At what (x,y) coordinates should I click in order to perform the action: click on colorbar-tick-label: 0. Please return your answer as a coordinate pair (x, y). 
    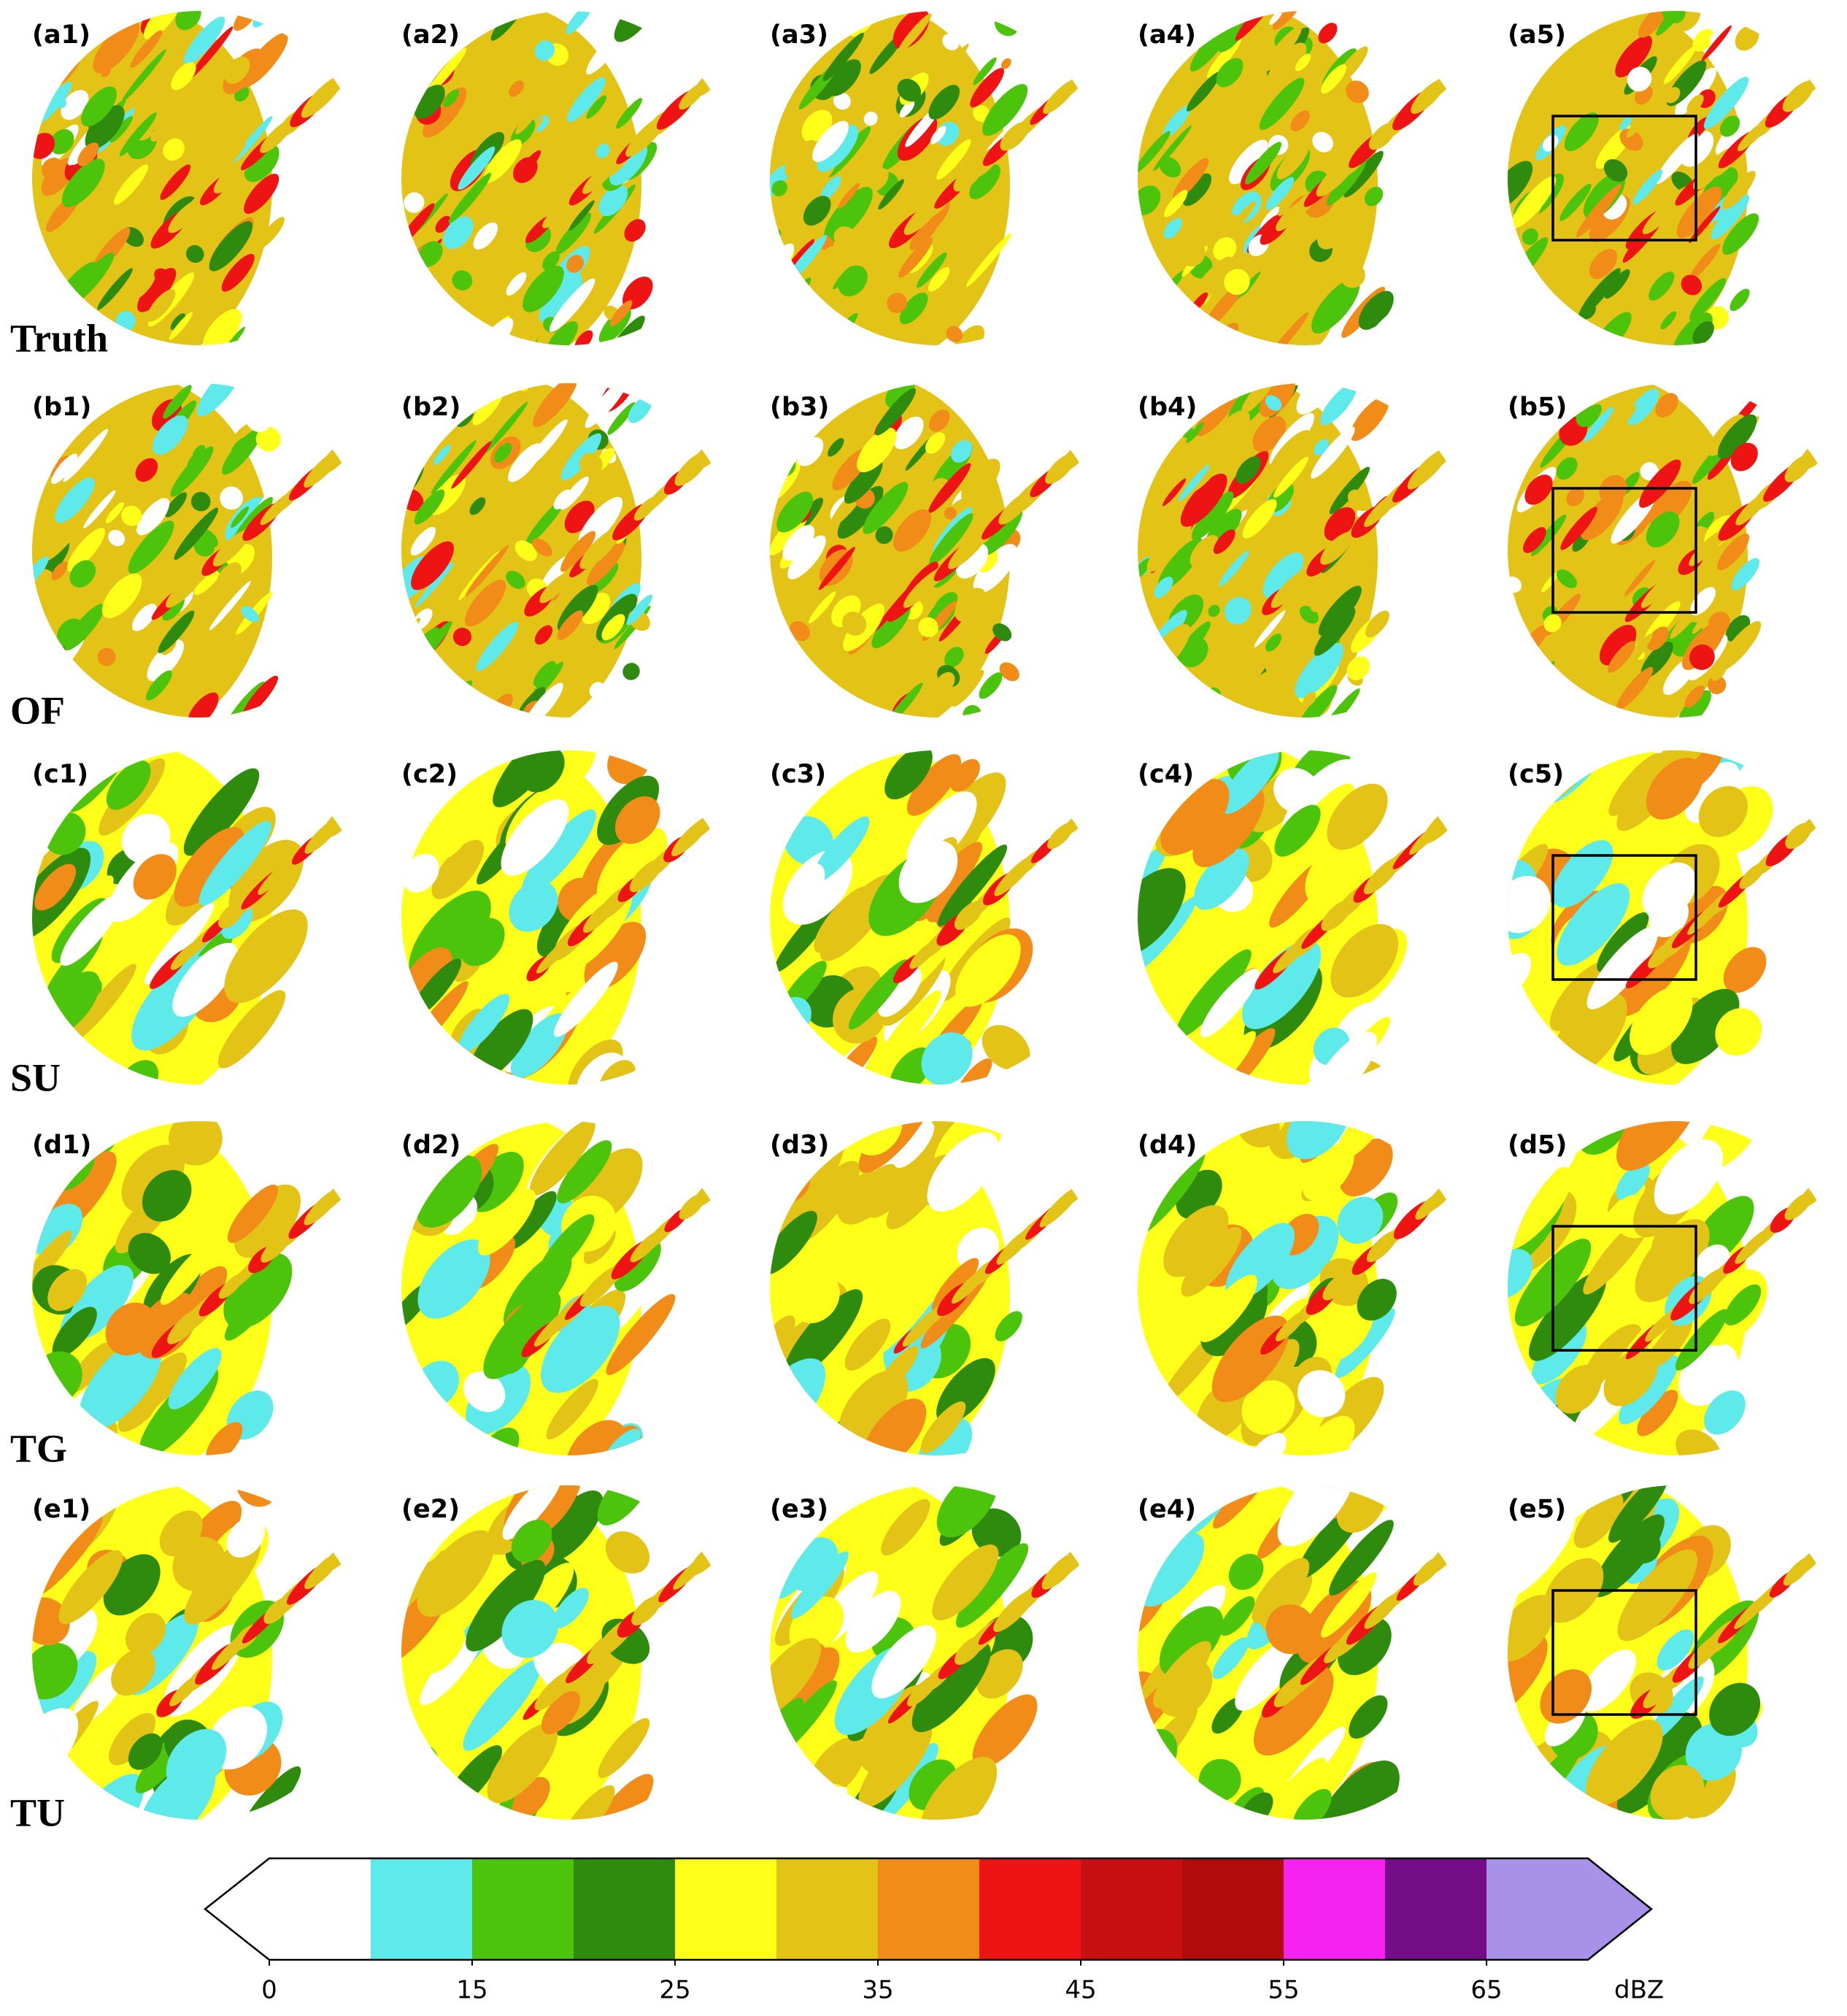
    Looking at the image, I should click on (269, 1990).